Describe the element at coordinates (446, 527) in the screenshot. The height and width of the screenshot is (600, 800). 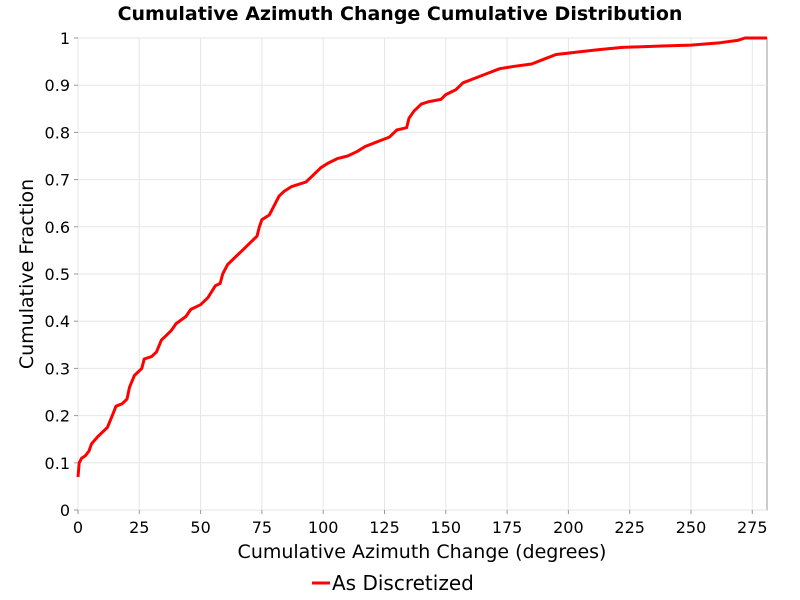
I see `x-tick-label: 150` at that location.